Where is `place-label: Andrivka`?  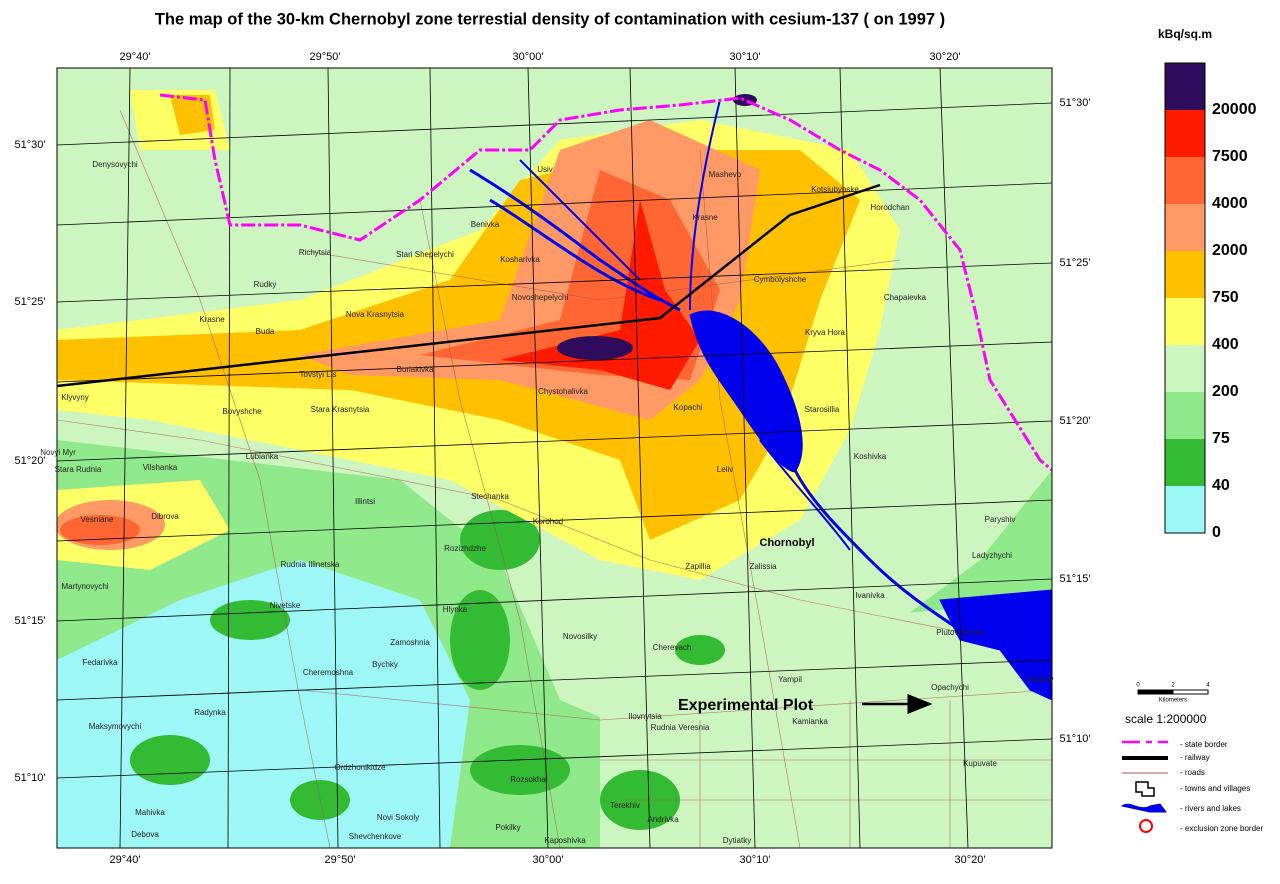 place-label: Andrivka is located at coordinates (663, 819).